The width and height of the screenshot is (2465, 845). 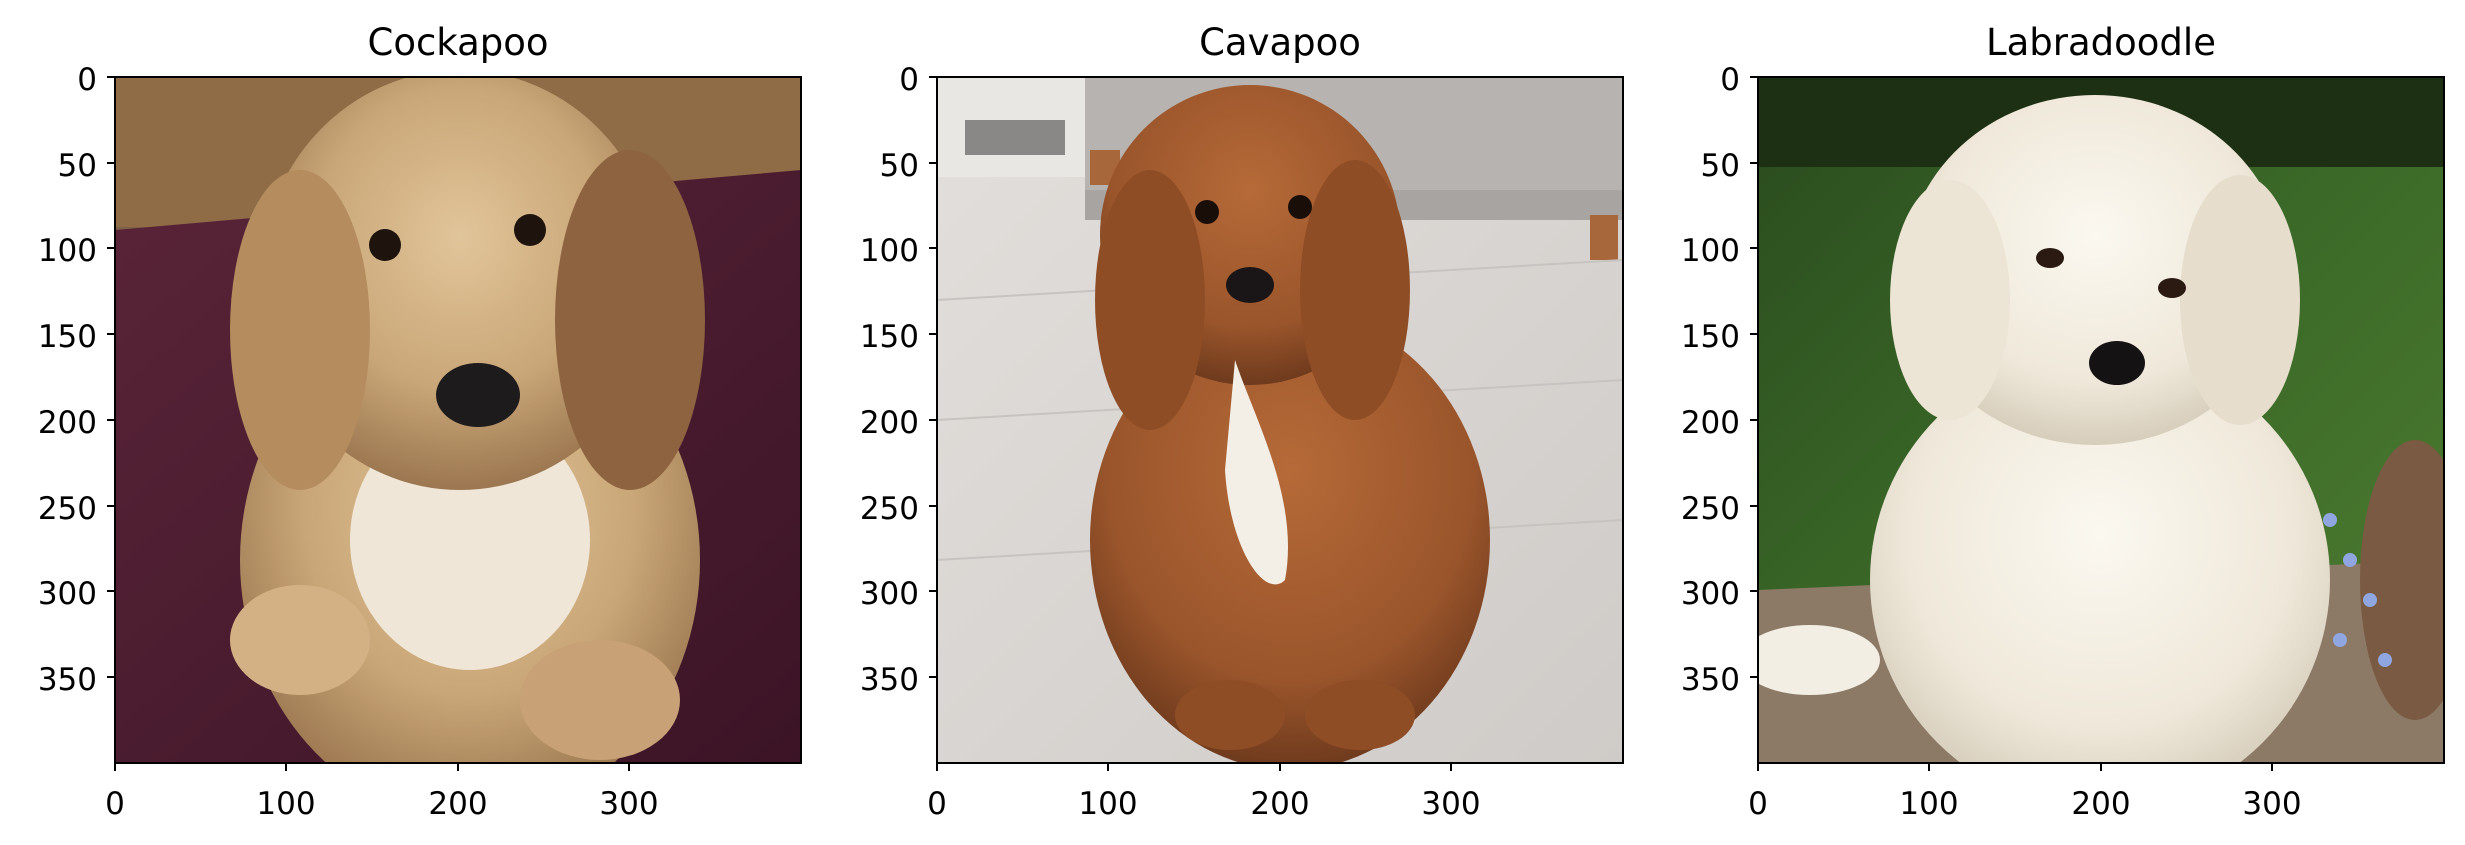 I want to click on panel-title: Labradoodle, so click(x=2101, y=42).